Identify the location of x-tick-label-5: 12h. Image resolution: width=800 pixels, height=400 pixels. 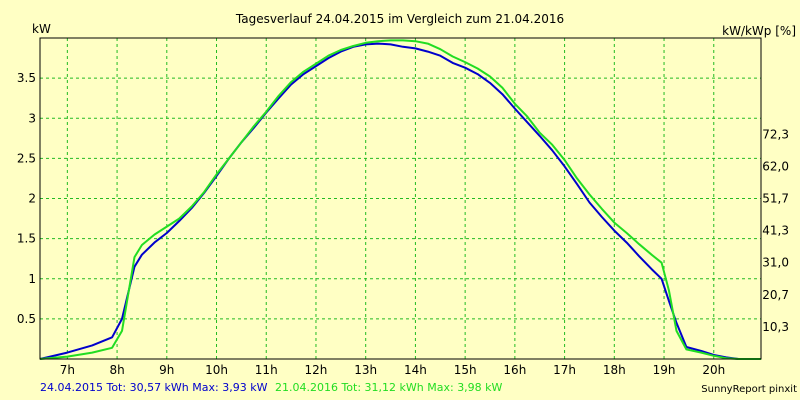
(316, 370).